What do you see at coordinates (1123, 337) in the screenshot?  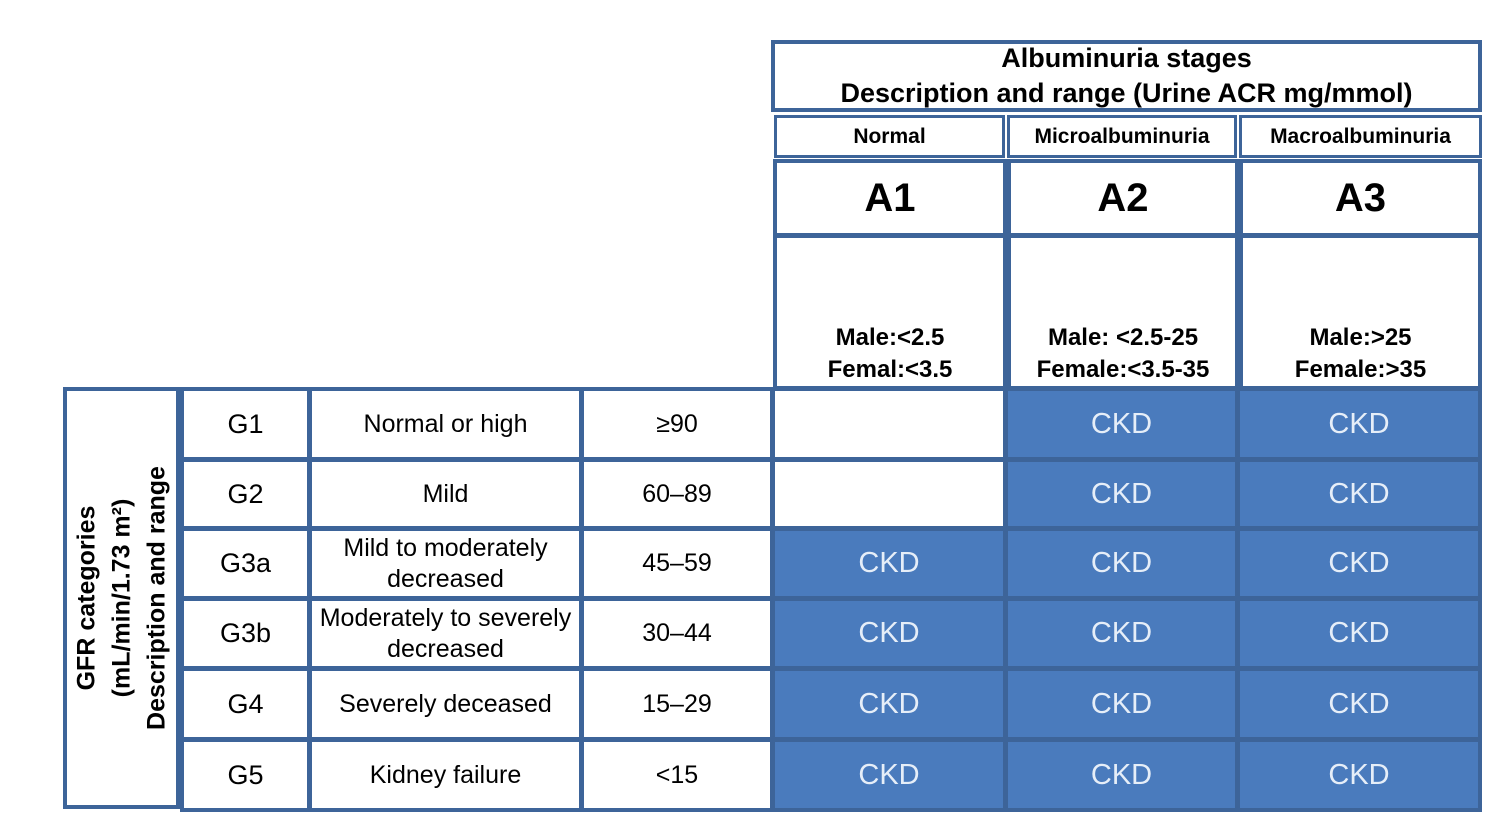 I see `range-a2-male: Male: <2.5-25` at bounding box center [1123, 337].